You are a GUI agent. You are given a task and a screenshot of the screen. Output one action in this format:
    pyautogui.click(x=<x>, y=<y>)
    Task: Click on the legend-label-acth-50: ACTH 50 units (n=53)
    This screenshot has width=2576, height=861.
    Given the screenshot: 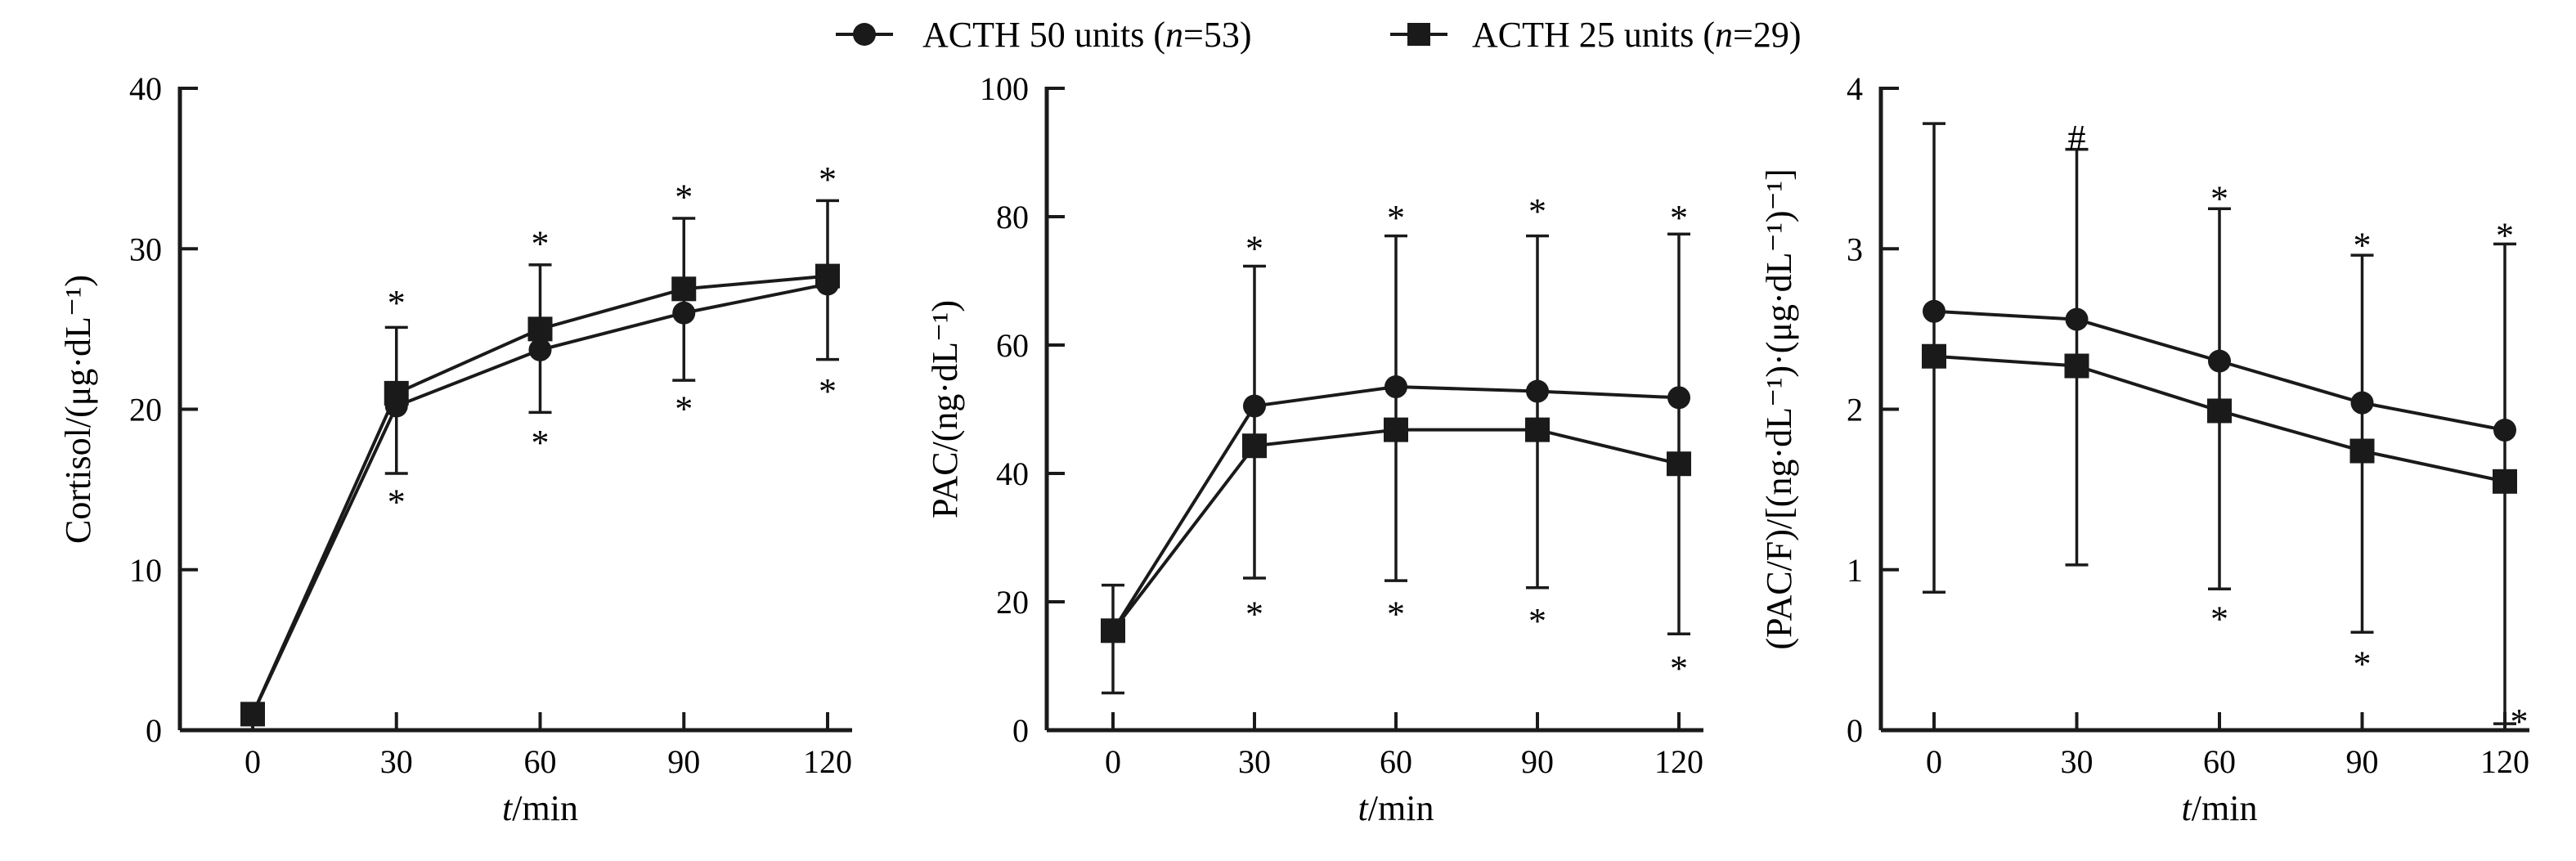 What is the action you would take?
    pyautogui.click(x=1086, y=35)
    